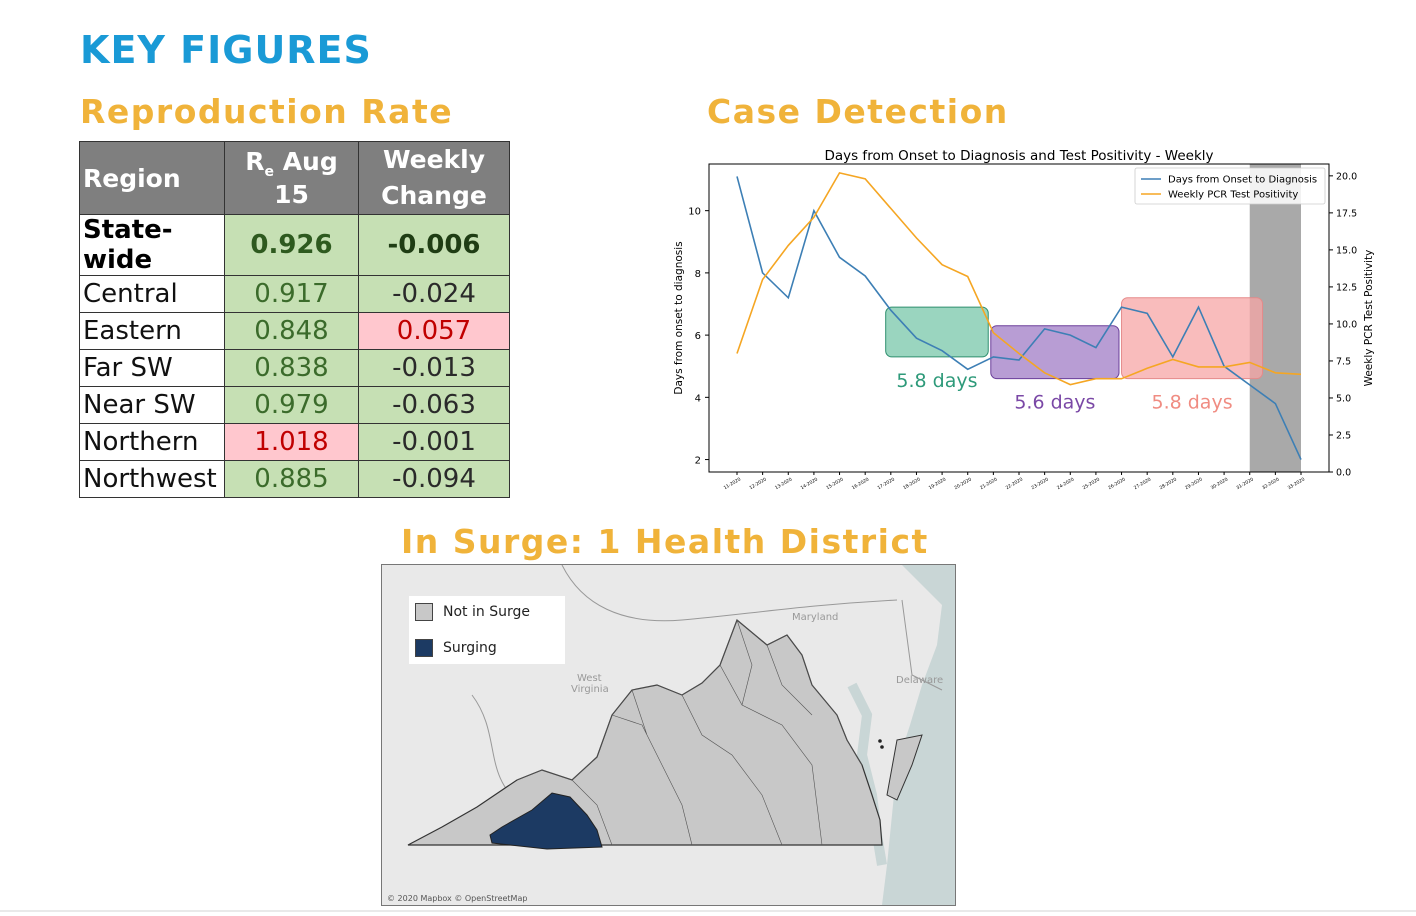 This screenshot has width=1416, height=916. I want to click on region-cell: Northwest, so click(152, 479).